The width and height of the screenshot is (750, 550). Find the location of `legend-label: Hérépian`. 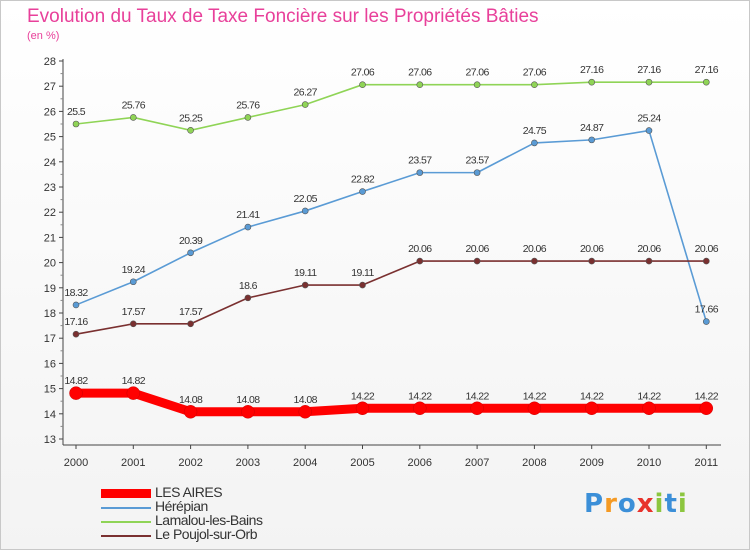

legend-label: Hérépian is located at coordinates (181, 506).